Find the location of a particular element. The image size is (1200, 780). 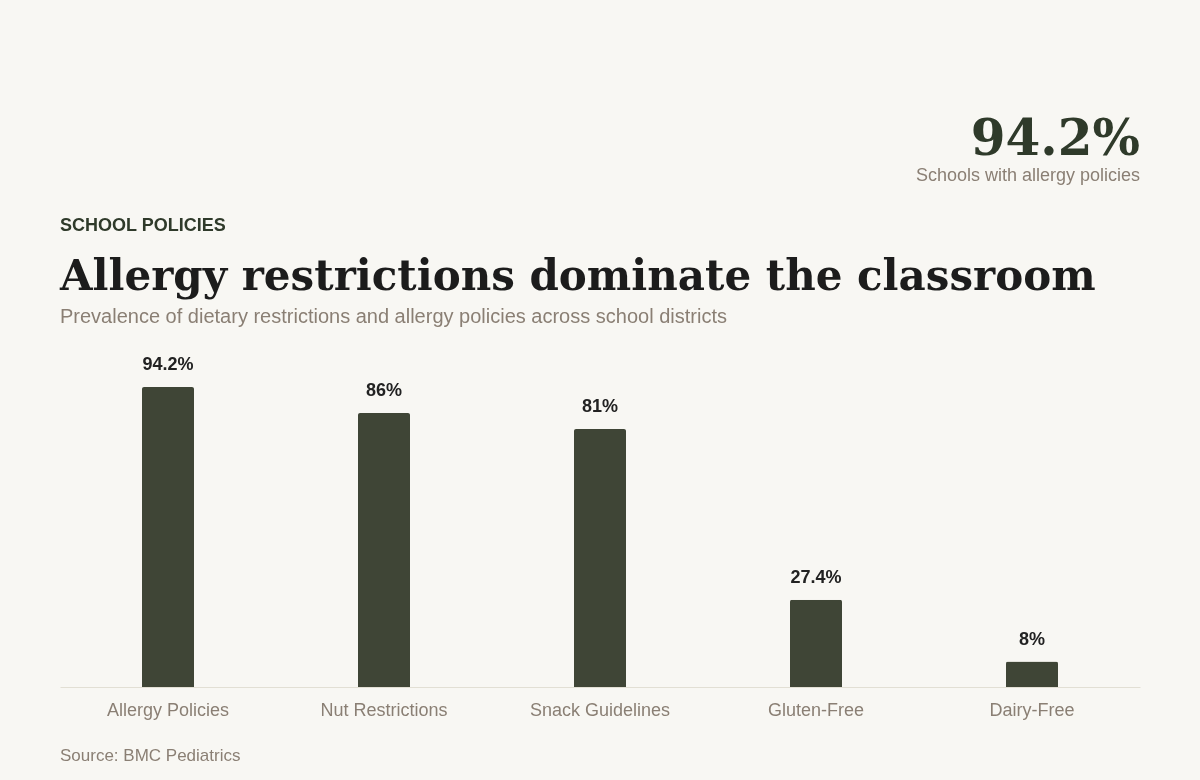

data-label: 86% is located at coordinates (384, 390).